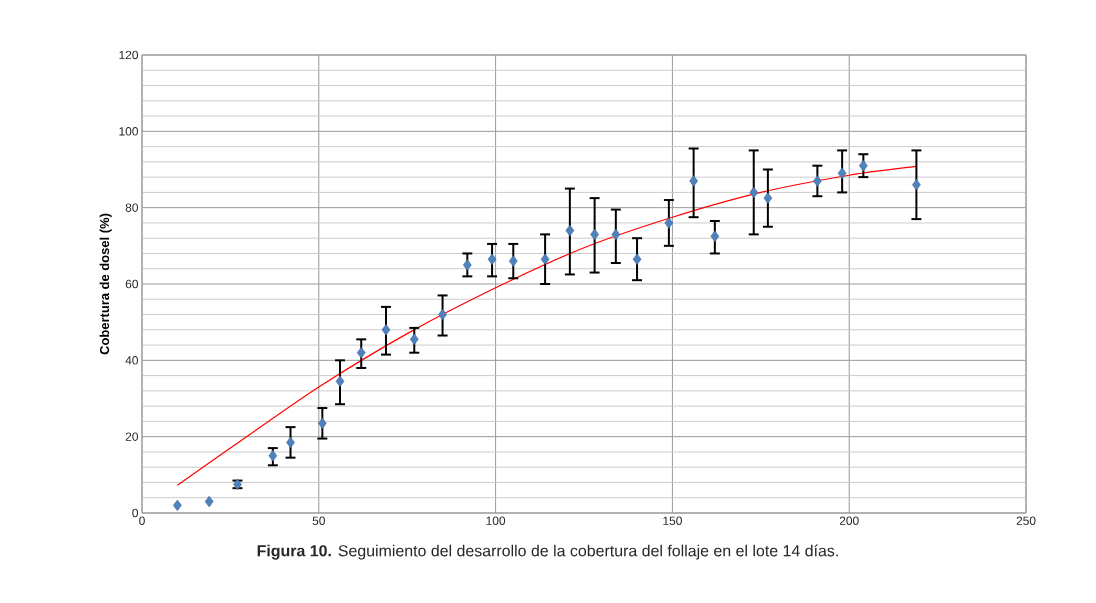 The height and width of the screenshot is (603, 1096). Describe the element at coordinates (132, 284) in the screenshot. I see `y-tick-label: 60` at that location.